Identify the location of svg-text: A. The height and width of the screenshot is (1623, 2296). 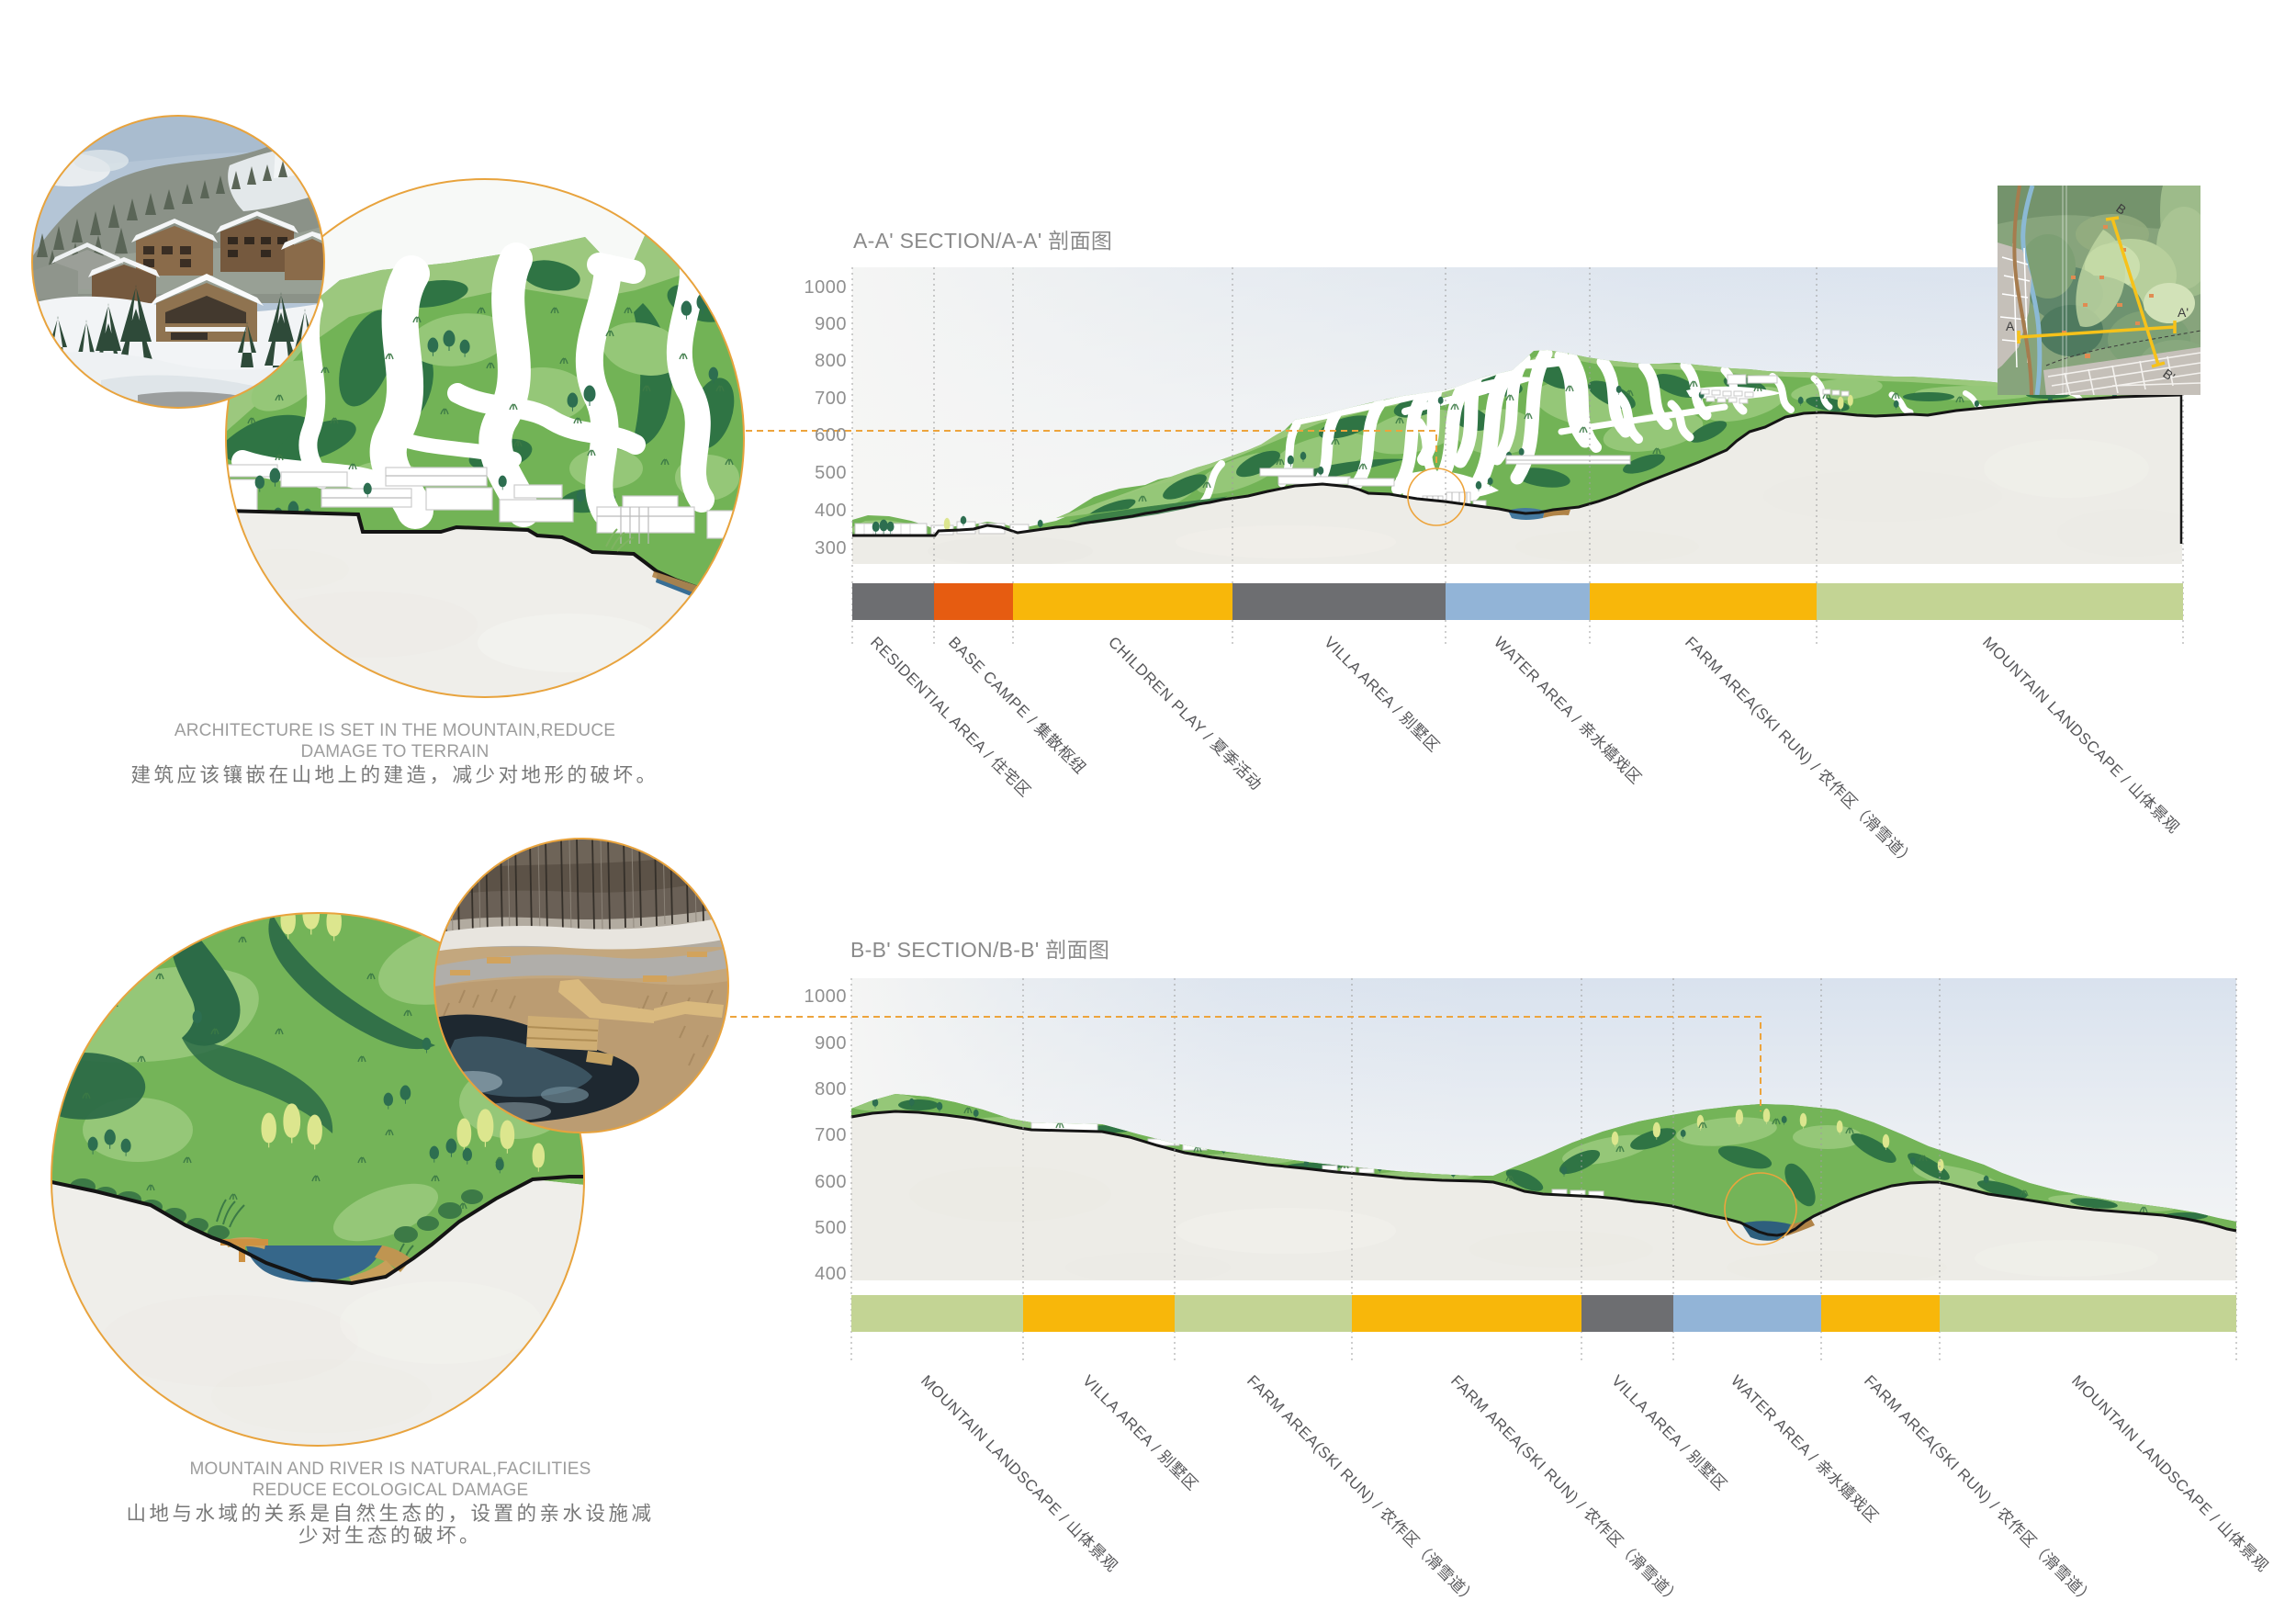
(2011, 326).